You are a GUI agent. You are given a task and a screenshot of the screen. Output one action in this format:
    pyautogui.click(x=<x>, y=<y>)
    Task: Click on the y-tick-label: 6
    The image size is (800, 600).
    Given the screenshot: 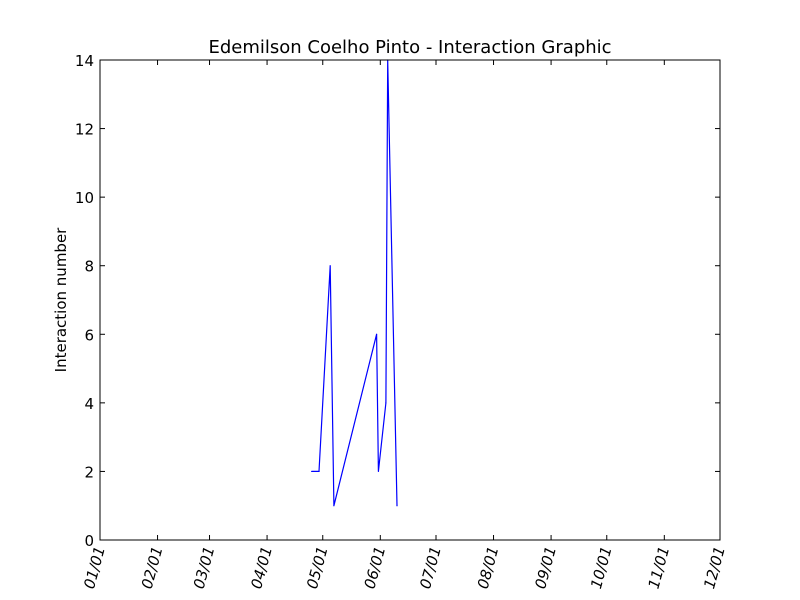 What is the action you would take?
    pyautogui.click(x=89, y=335)
    